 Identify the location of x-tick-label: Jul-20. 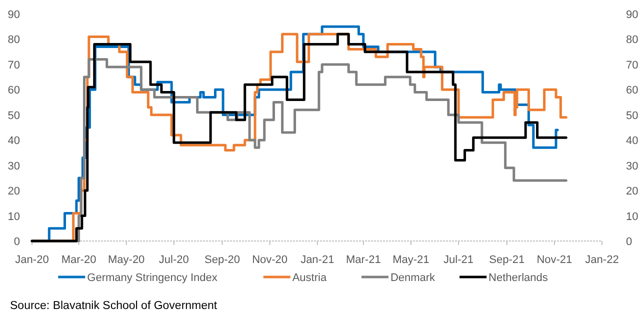
(173, 260).